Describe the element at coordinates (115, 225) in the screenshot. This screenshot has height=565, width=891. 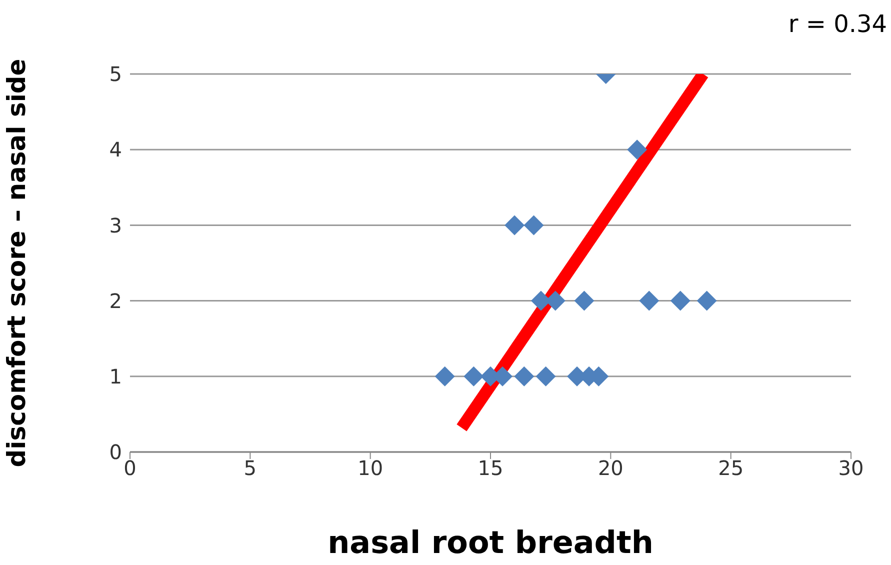
I see `y-tick-label: 3` at that location.